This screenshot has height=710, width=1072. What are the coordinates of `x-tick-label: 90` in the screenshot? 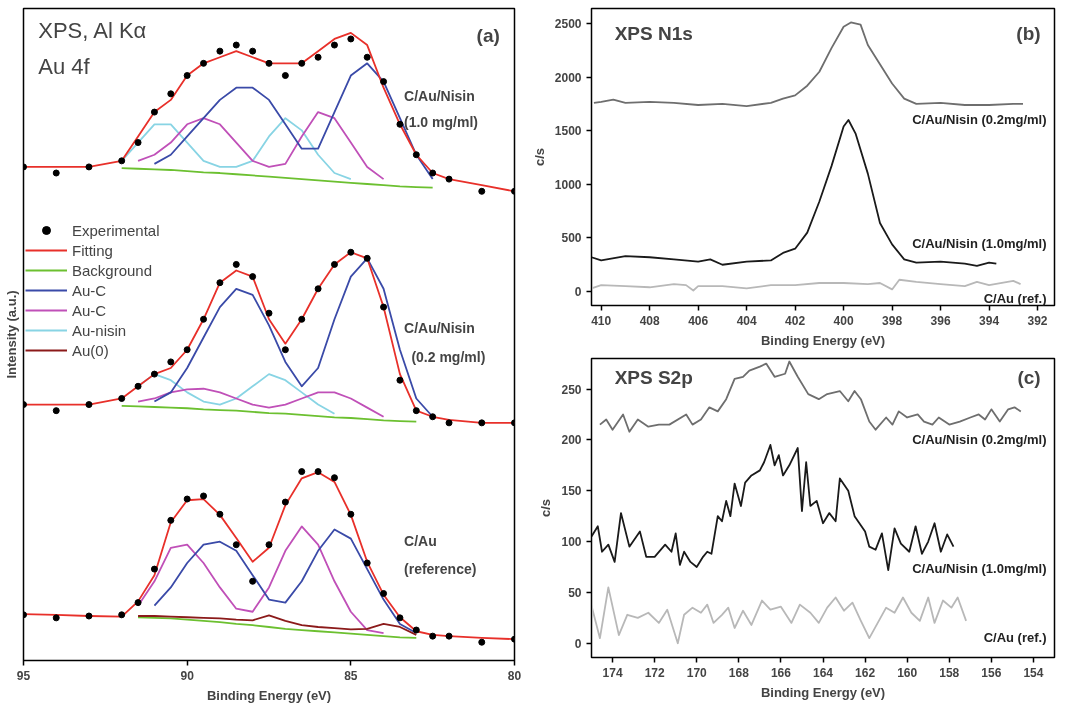 It's located at (187, 675).